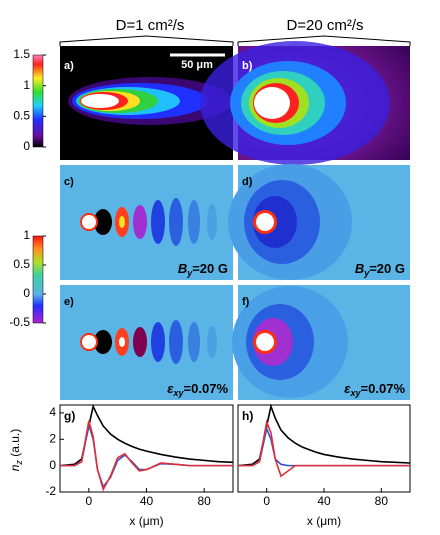 The image size is (440, 535). I want to click on heatmap-d, so click(319, 222).